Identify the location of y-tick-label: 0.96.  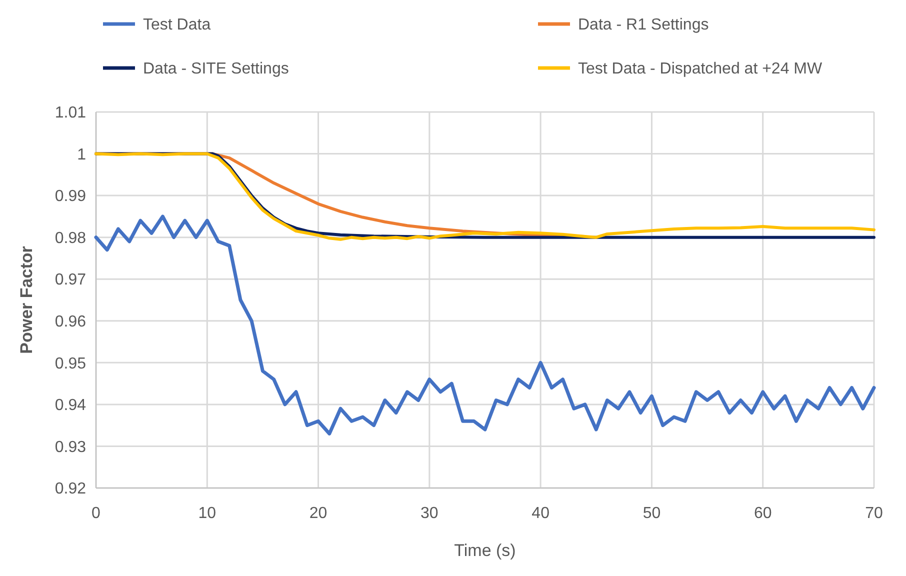
(70, 321).